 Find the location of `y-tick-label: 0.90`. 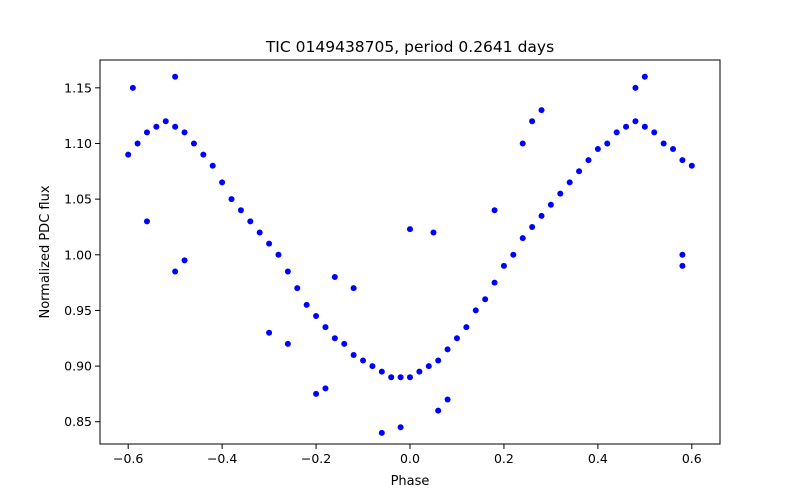

y-tick-label: 0.90 is located at coordinates (78, 366).